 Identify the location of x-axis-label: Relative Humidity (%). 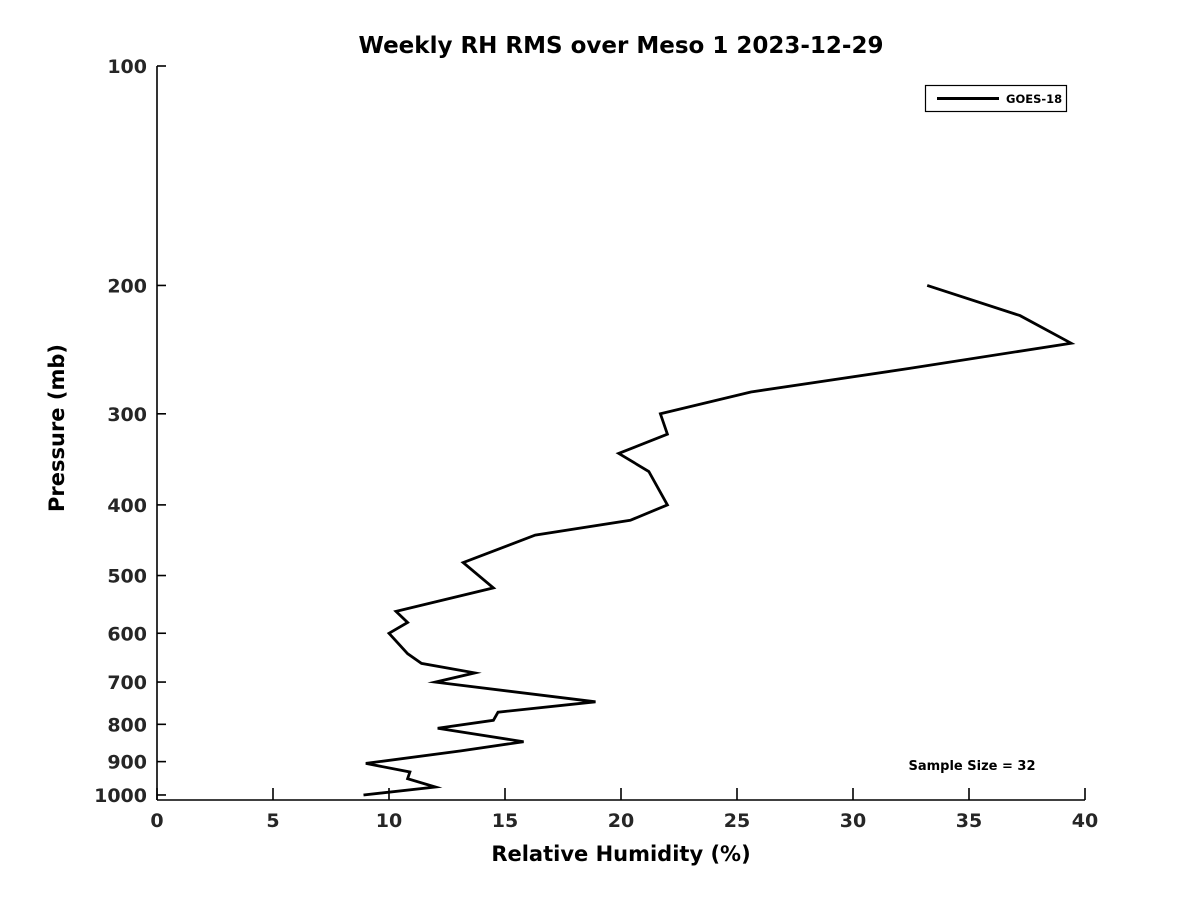
(620, 854).